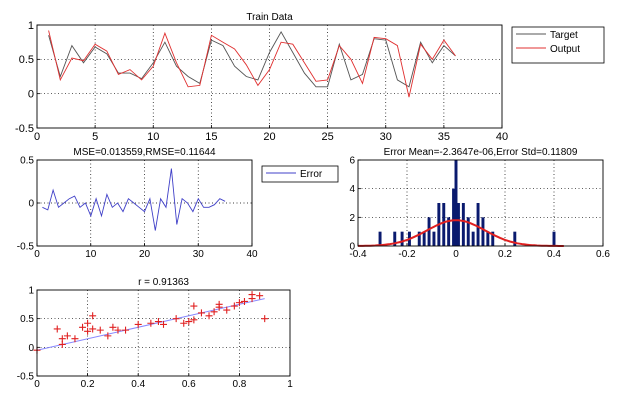  Describe the element at coordinates (481, 152) in the screenshot. I see `chart-title: Error Mean=-2.3647e-06,Error Std=0.11809` at that location.